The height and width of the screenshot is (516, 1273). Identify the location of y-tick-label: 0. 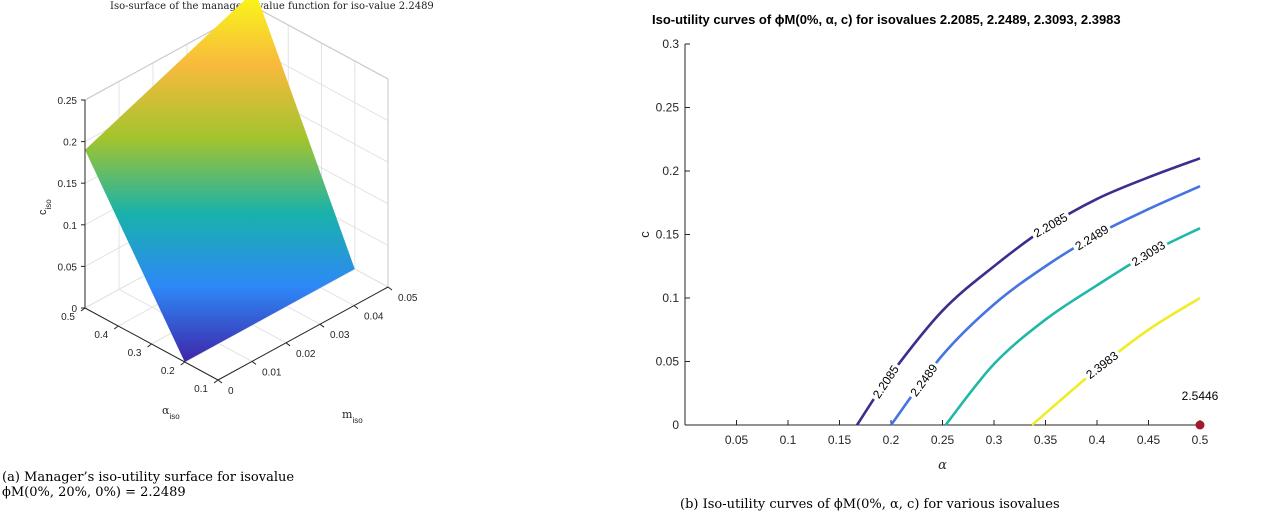
(675, 425).